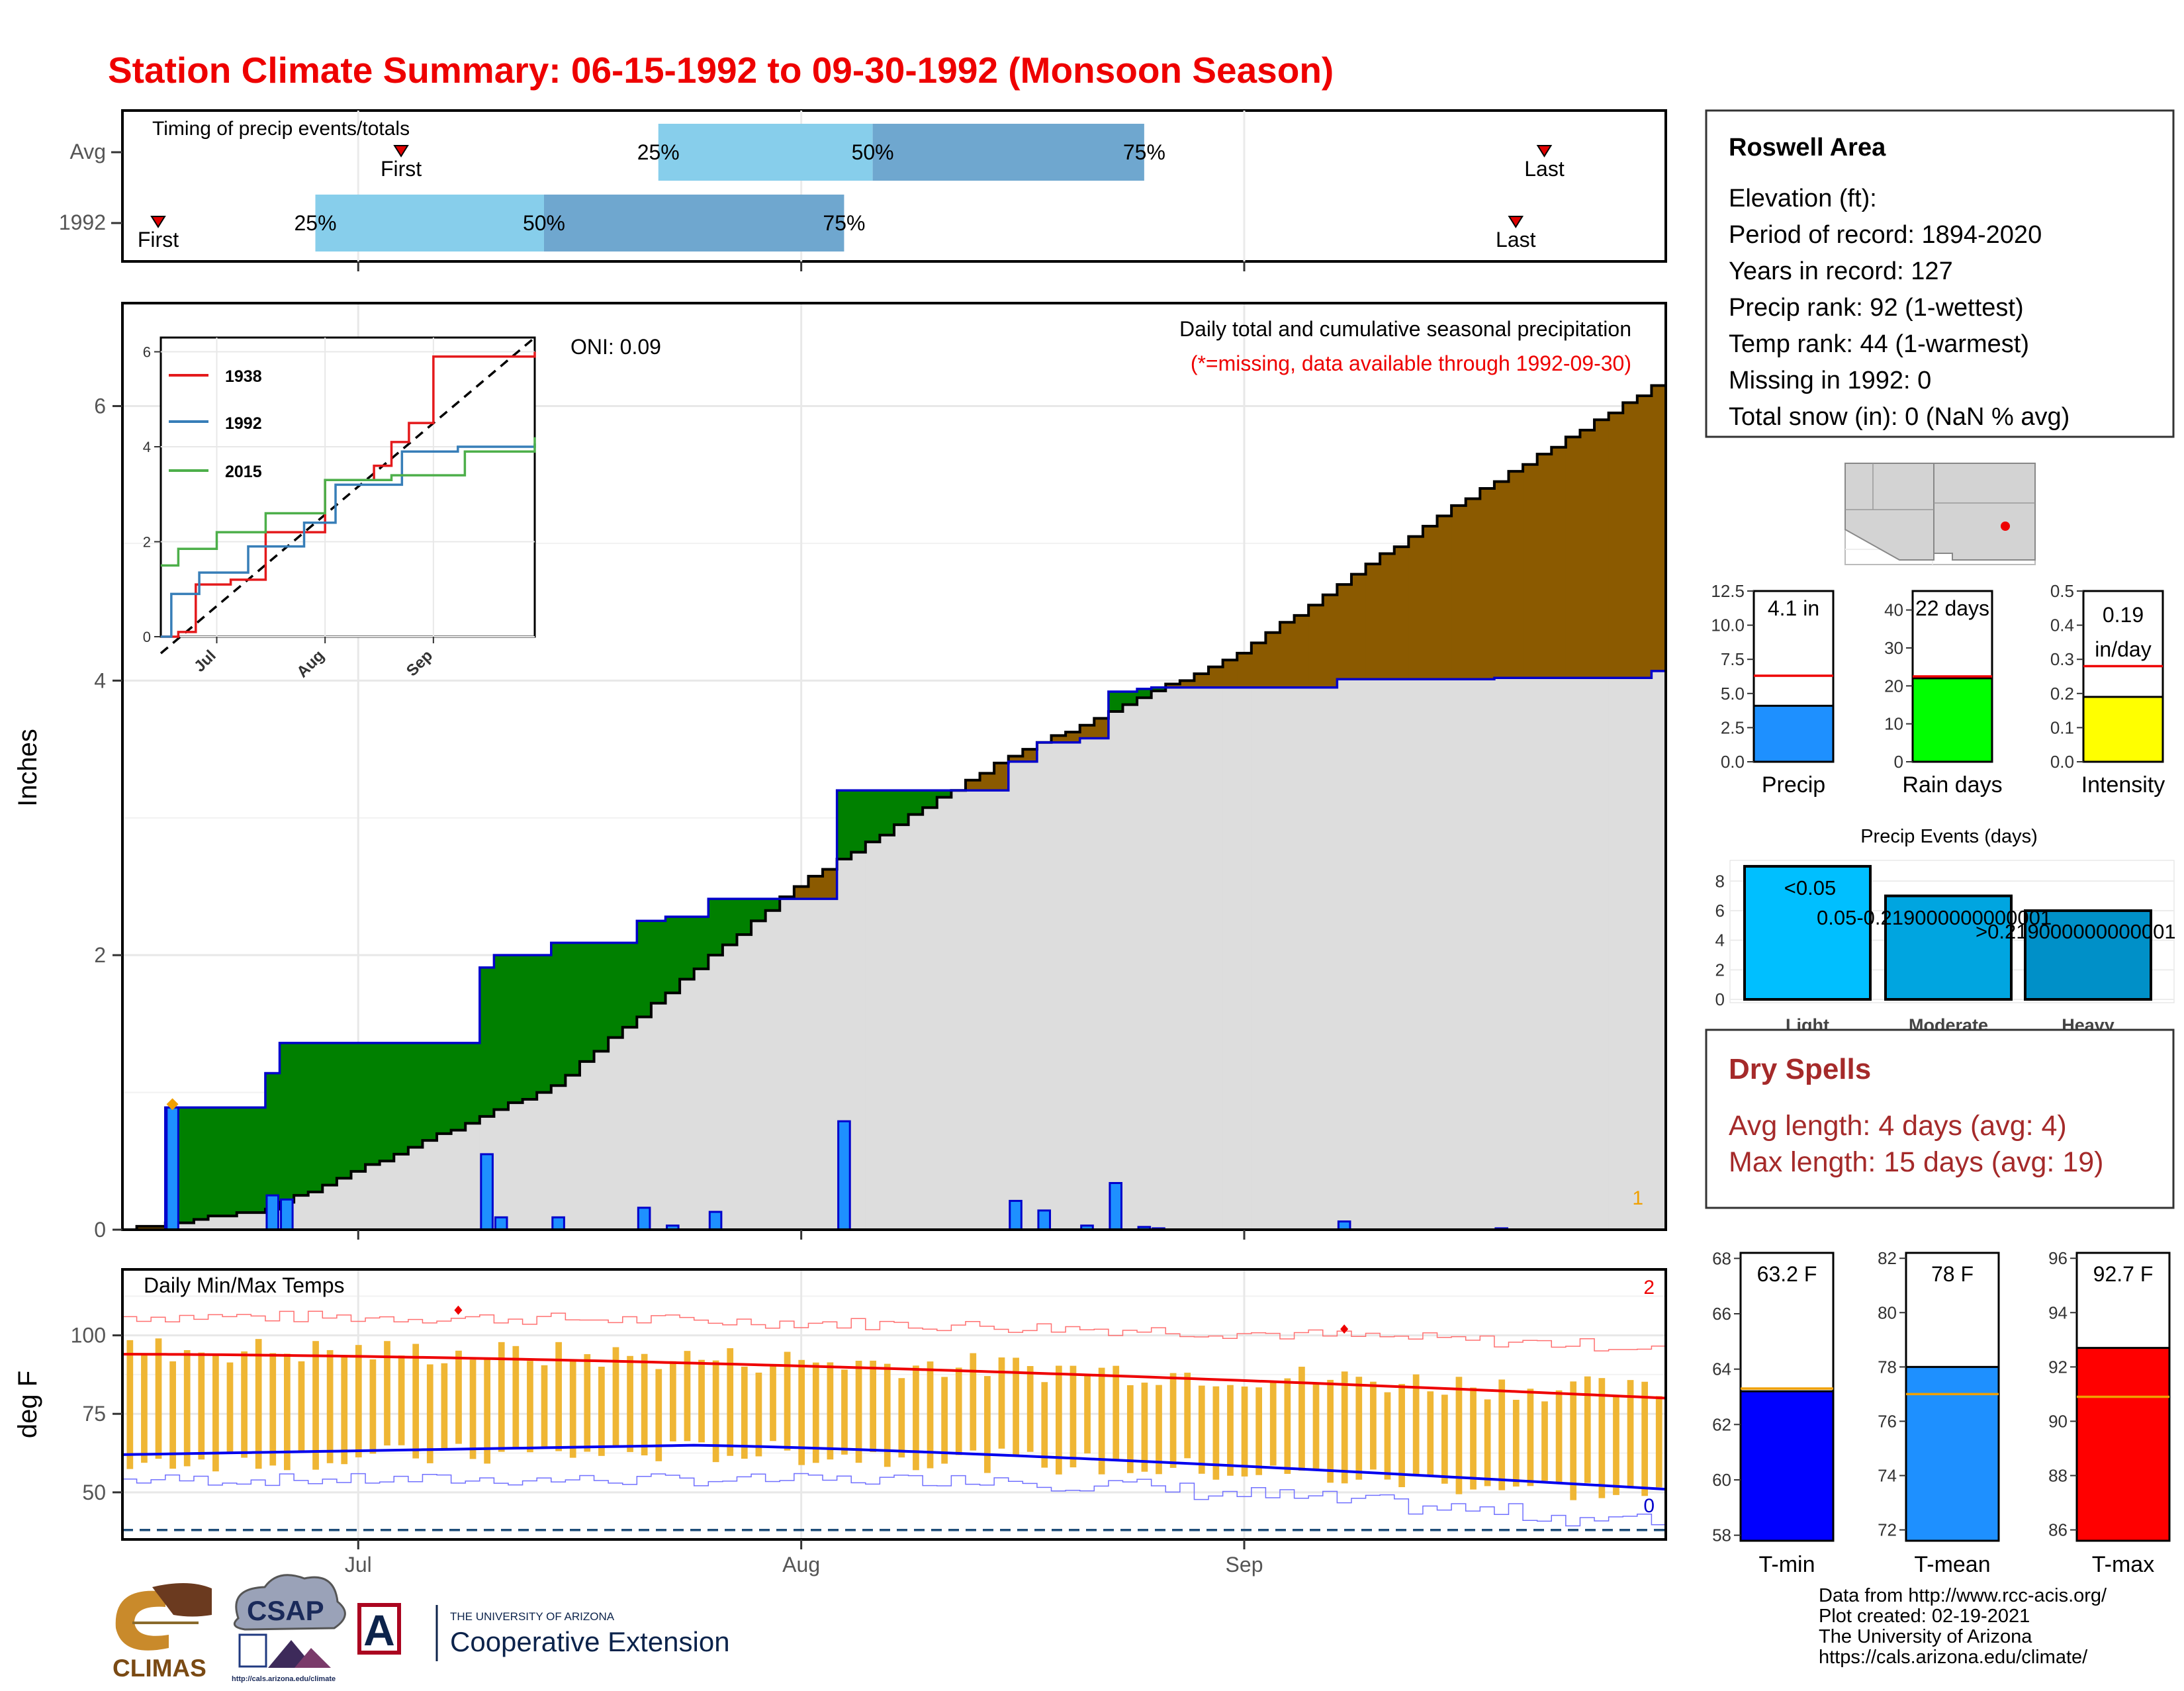 This screenshot has height=1691, width=2184. I want to click on station-snow: Total snow (in): 0 (NaN % avg), so click(1900, 417).